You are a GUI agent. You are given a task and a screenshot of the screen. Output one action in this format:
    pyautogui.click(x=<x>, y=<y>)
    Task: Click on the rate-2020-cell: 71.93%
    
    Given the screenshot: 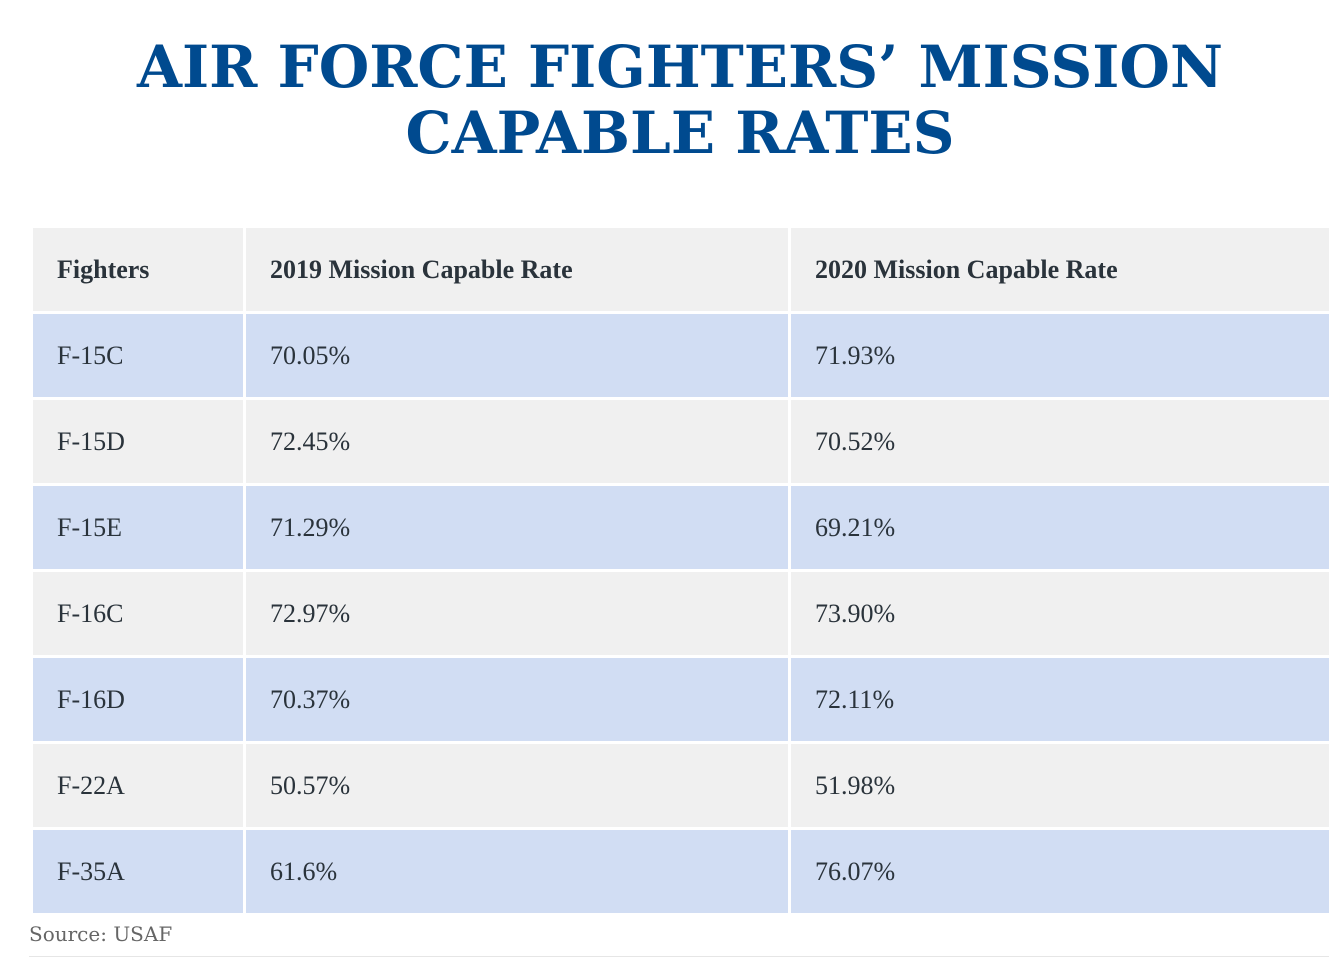 What is the action you would take?
    pyautogui.click(x=1060, y=355)
    